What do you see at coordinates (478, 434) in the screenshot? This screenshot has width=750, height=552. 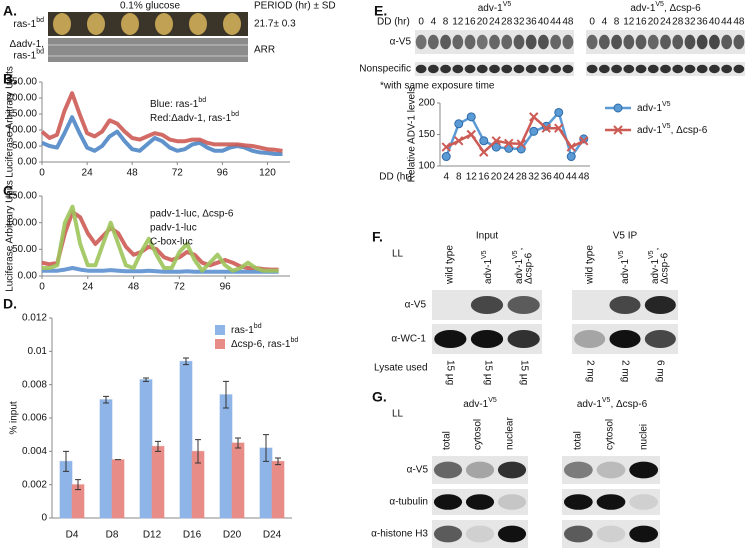 I see `lane-label: cytosol` at bounding box center [478, 434].